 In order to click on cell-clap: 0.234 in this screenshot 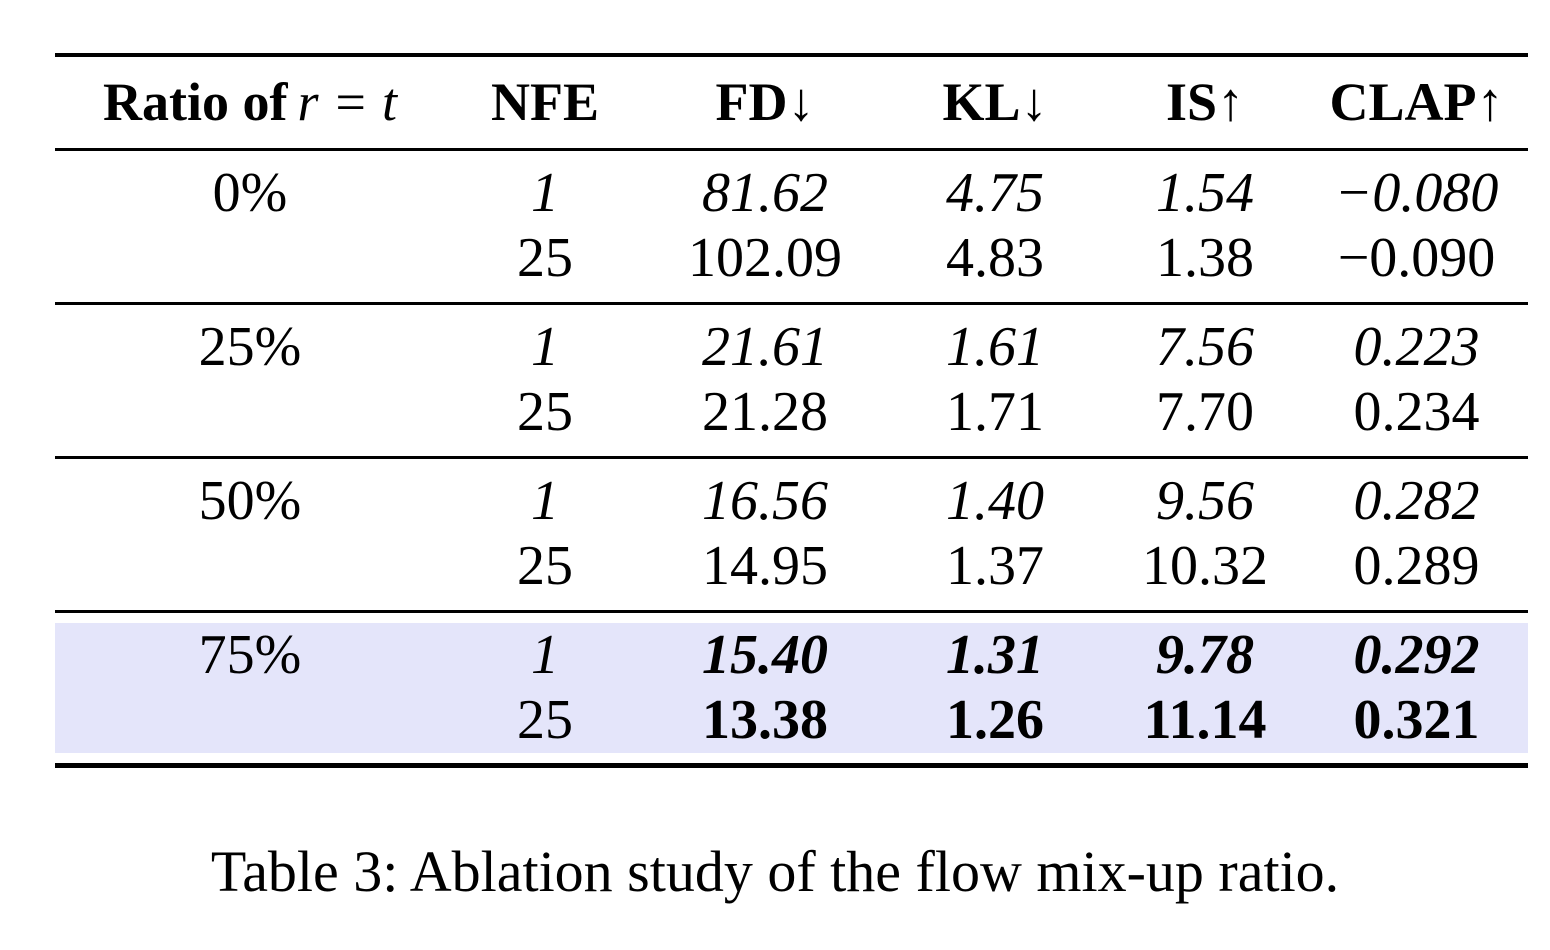, I will do `click(1416, 412)`.